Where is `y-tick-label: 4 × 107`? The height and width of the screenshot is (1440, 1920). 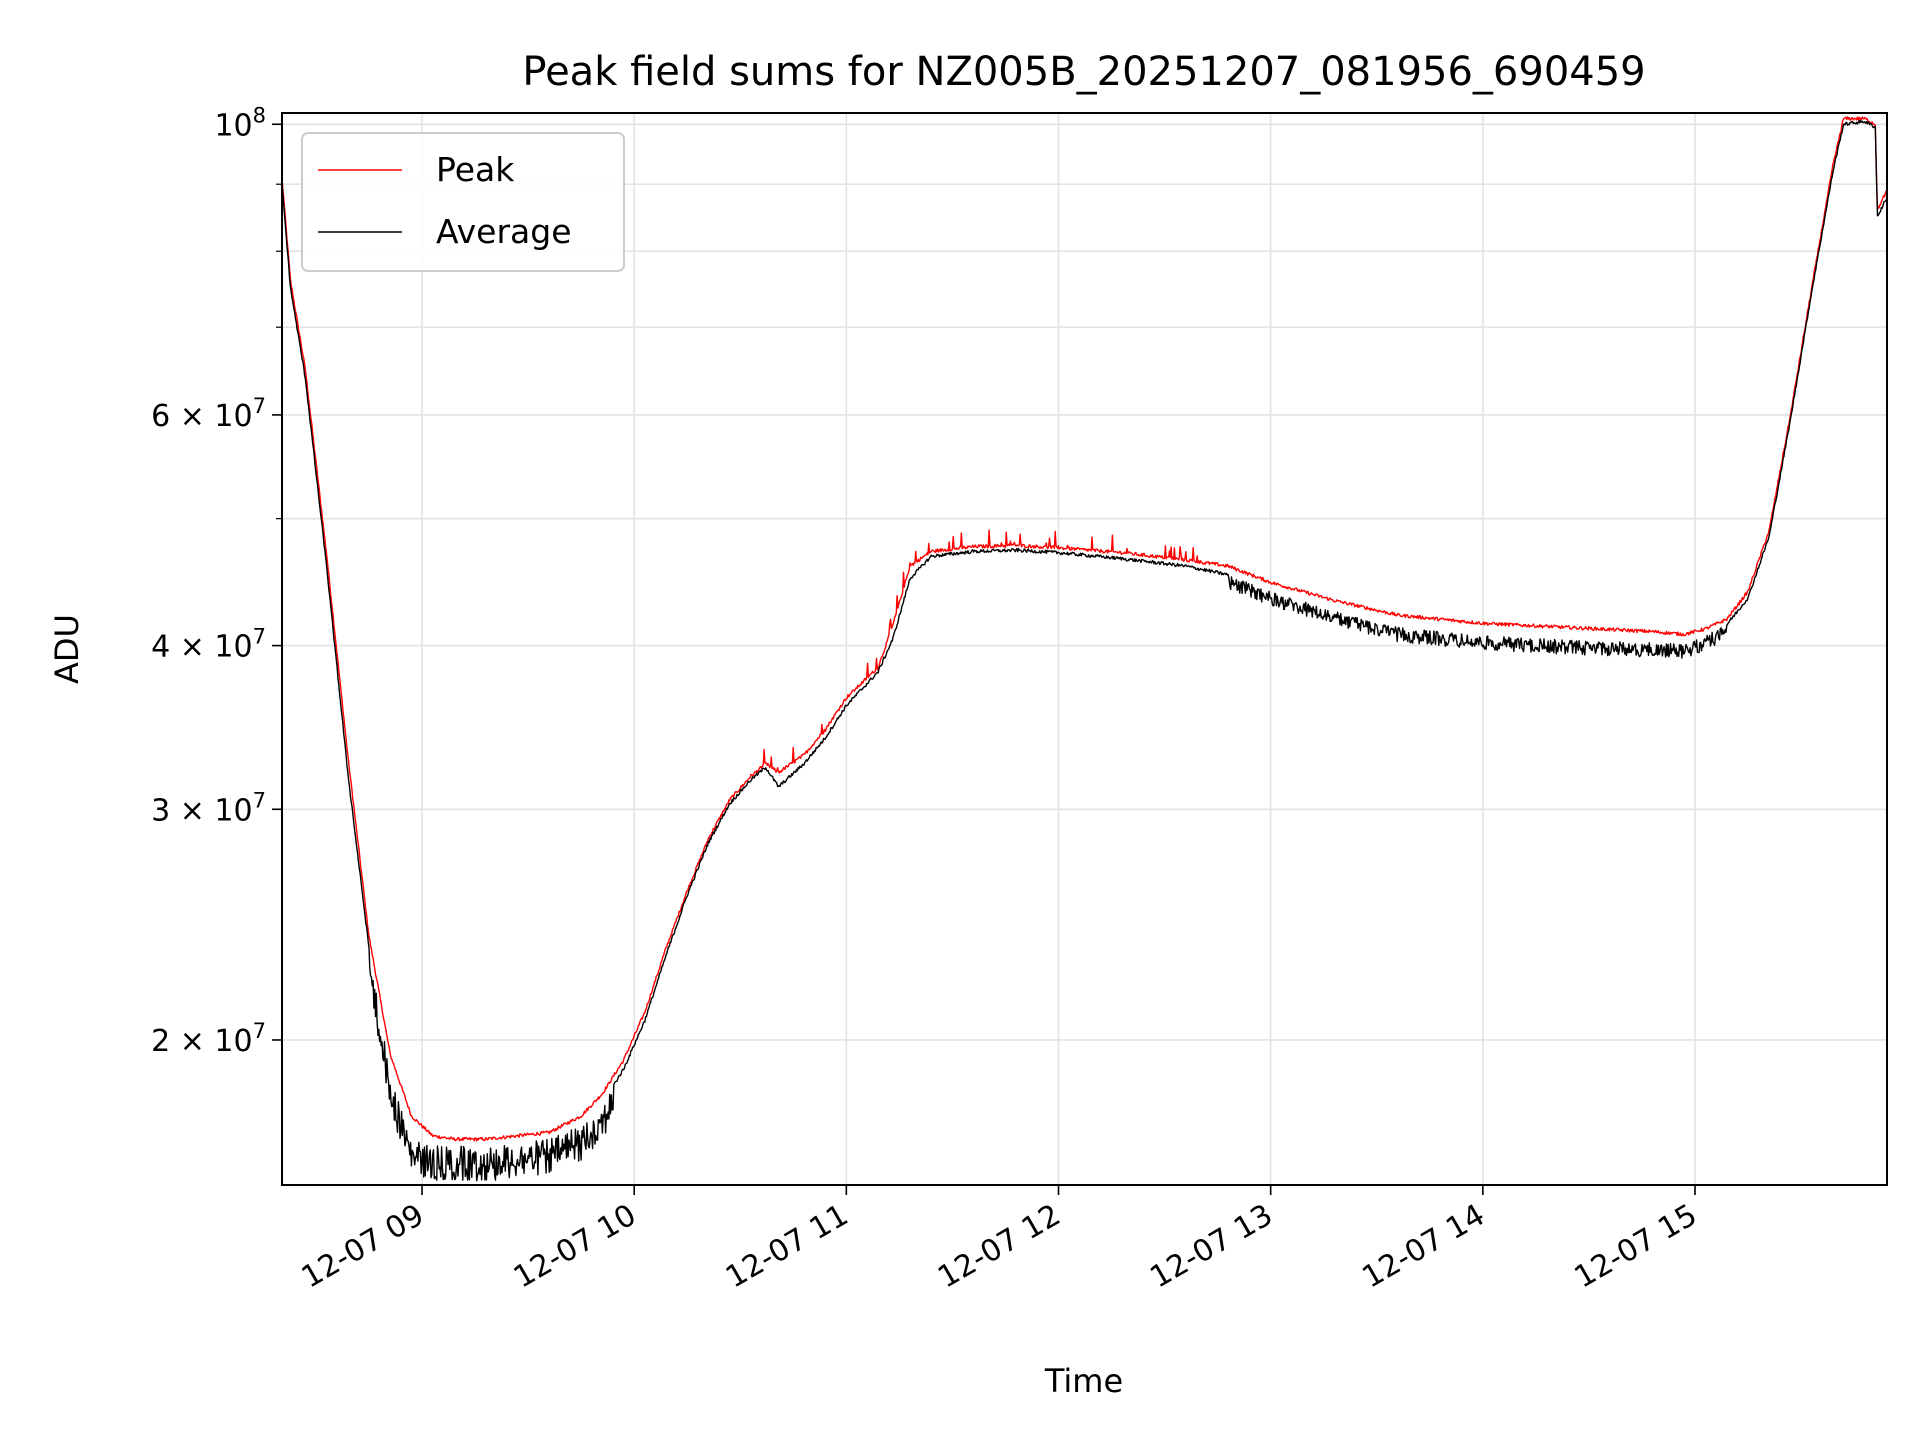 y-tick-label: 4 × 107 is located at coordinates (208, 645).